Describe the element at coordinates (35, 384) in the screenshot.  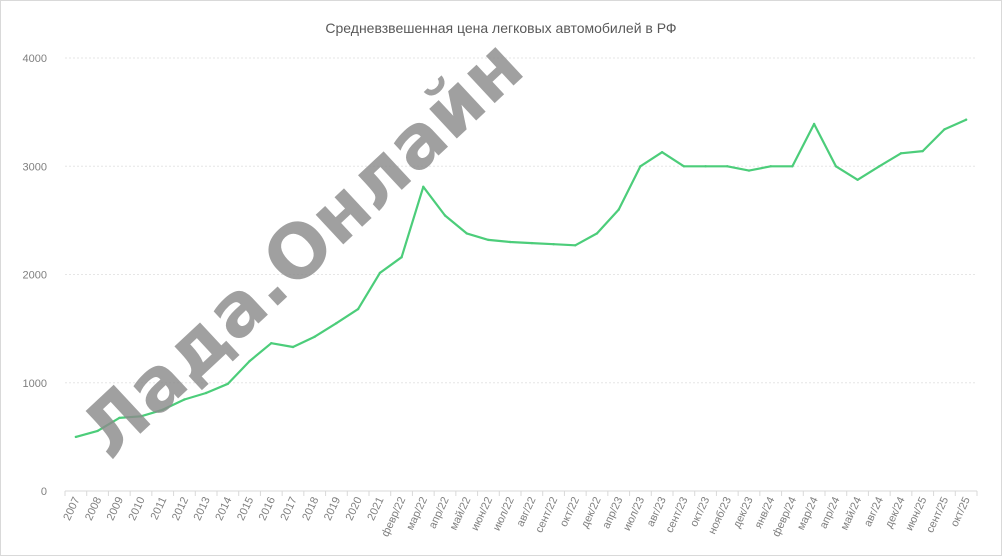
I see `y-tick-label: 1000` at that location.